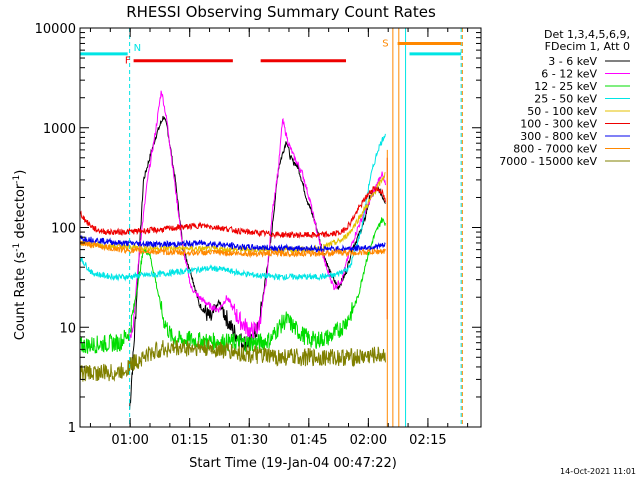 The height and width of the screenshot is (480, 640). I want to click on legend-label-7: 800 - 7000 keV, so click(555, 149).